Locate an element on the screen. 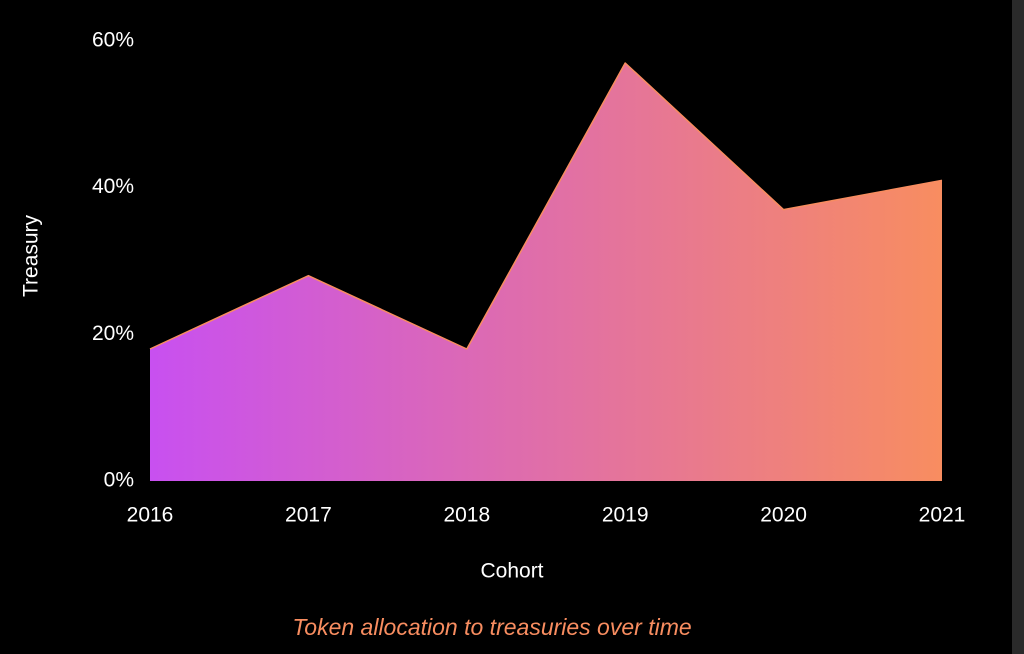  y-tick-label: 0% is located at coordinates (119, 480).